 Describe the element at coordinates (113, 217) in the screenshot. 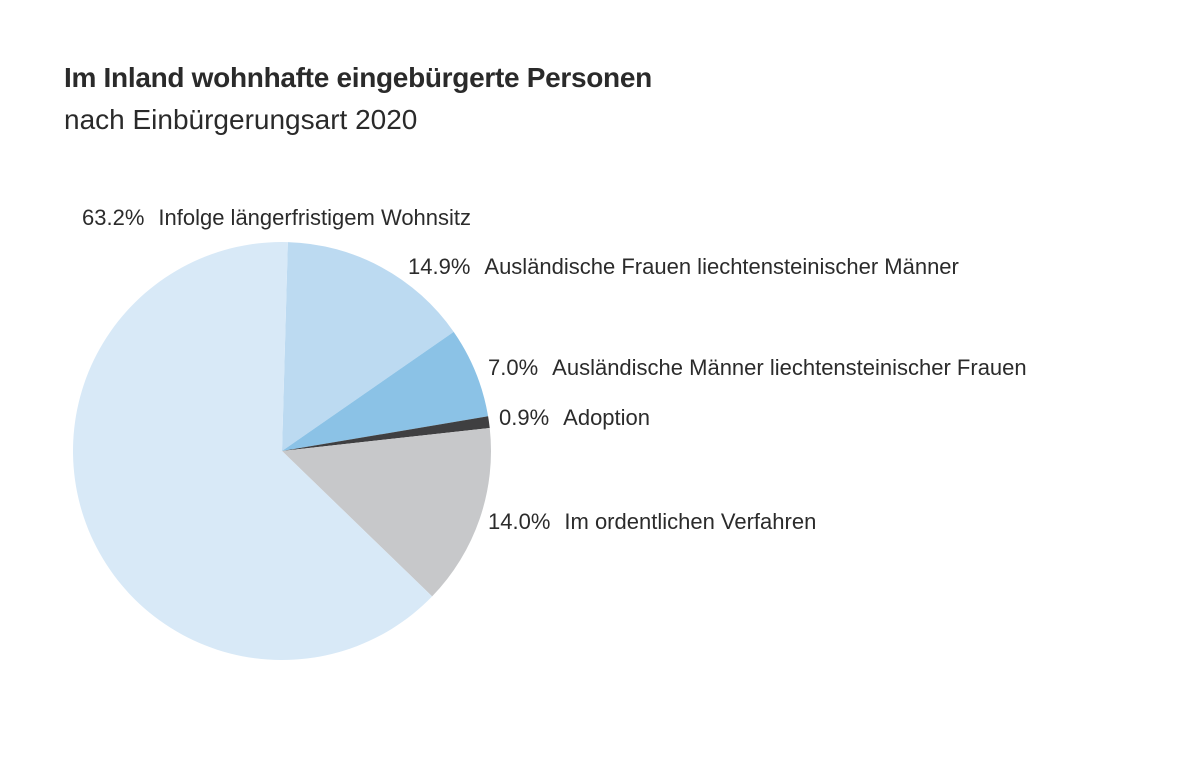

I see `slice-value-label: 63.2%` at that location.